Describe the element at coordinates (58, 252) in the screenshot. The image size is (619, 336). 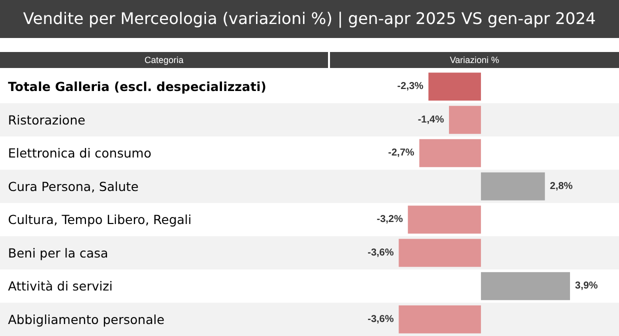
I see `y-tick-label: Beni per la casa` at that location.